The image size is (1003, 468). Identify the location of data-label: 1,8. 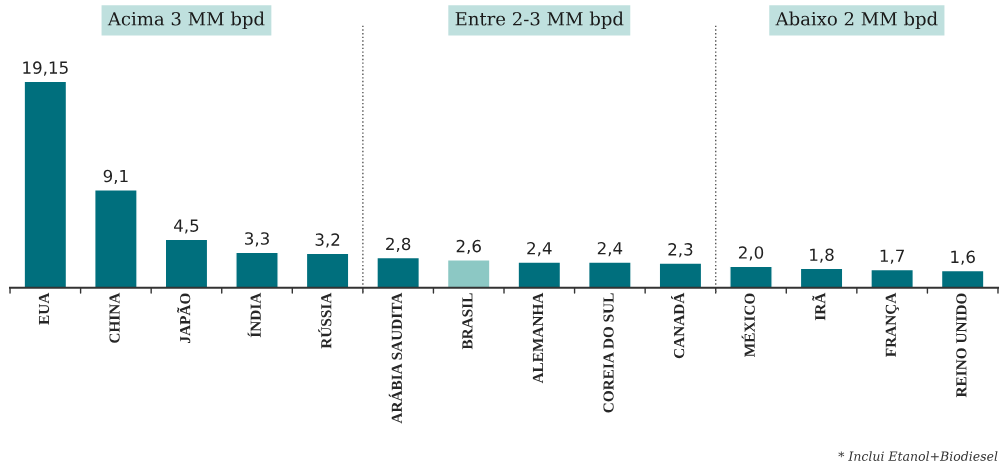
(822, 255).